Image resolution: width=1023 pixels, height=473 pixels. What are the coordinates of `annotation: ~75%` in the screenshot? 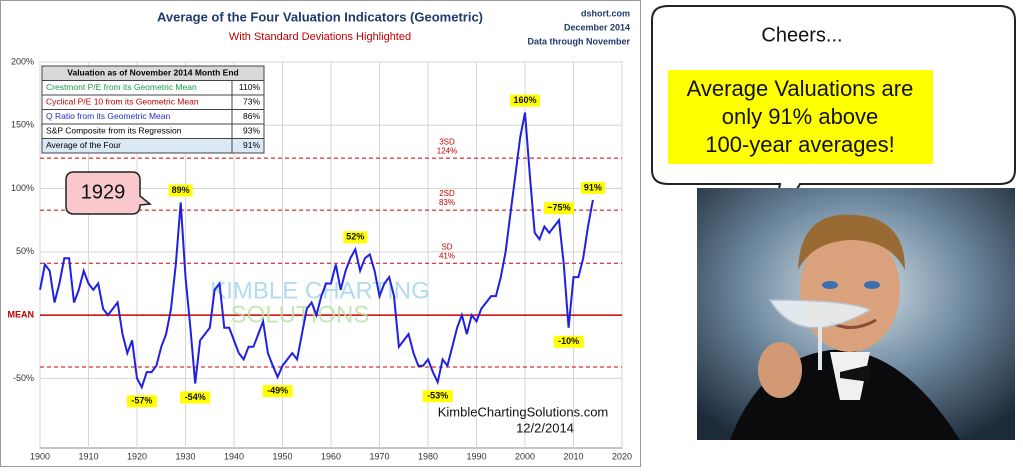 It's located at (558, 208).